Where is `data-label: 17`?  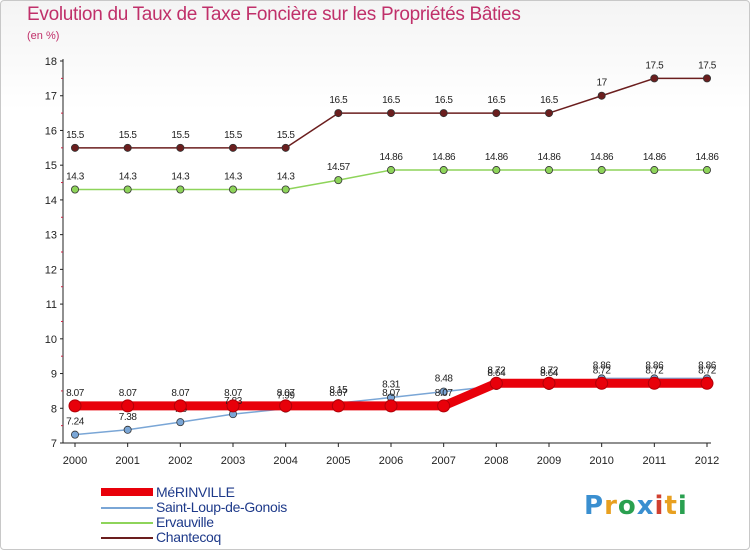 data-label: 17 is located at coordinates (602, 83).